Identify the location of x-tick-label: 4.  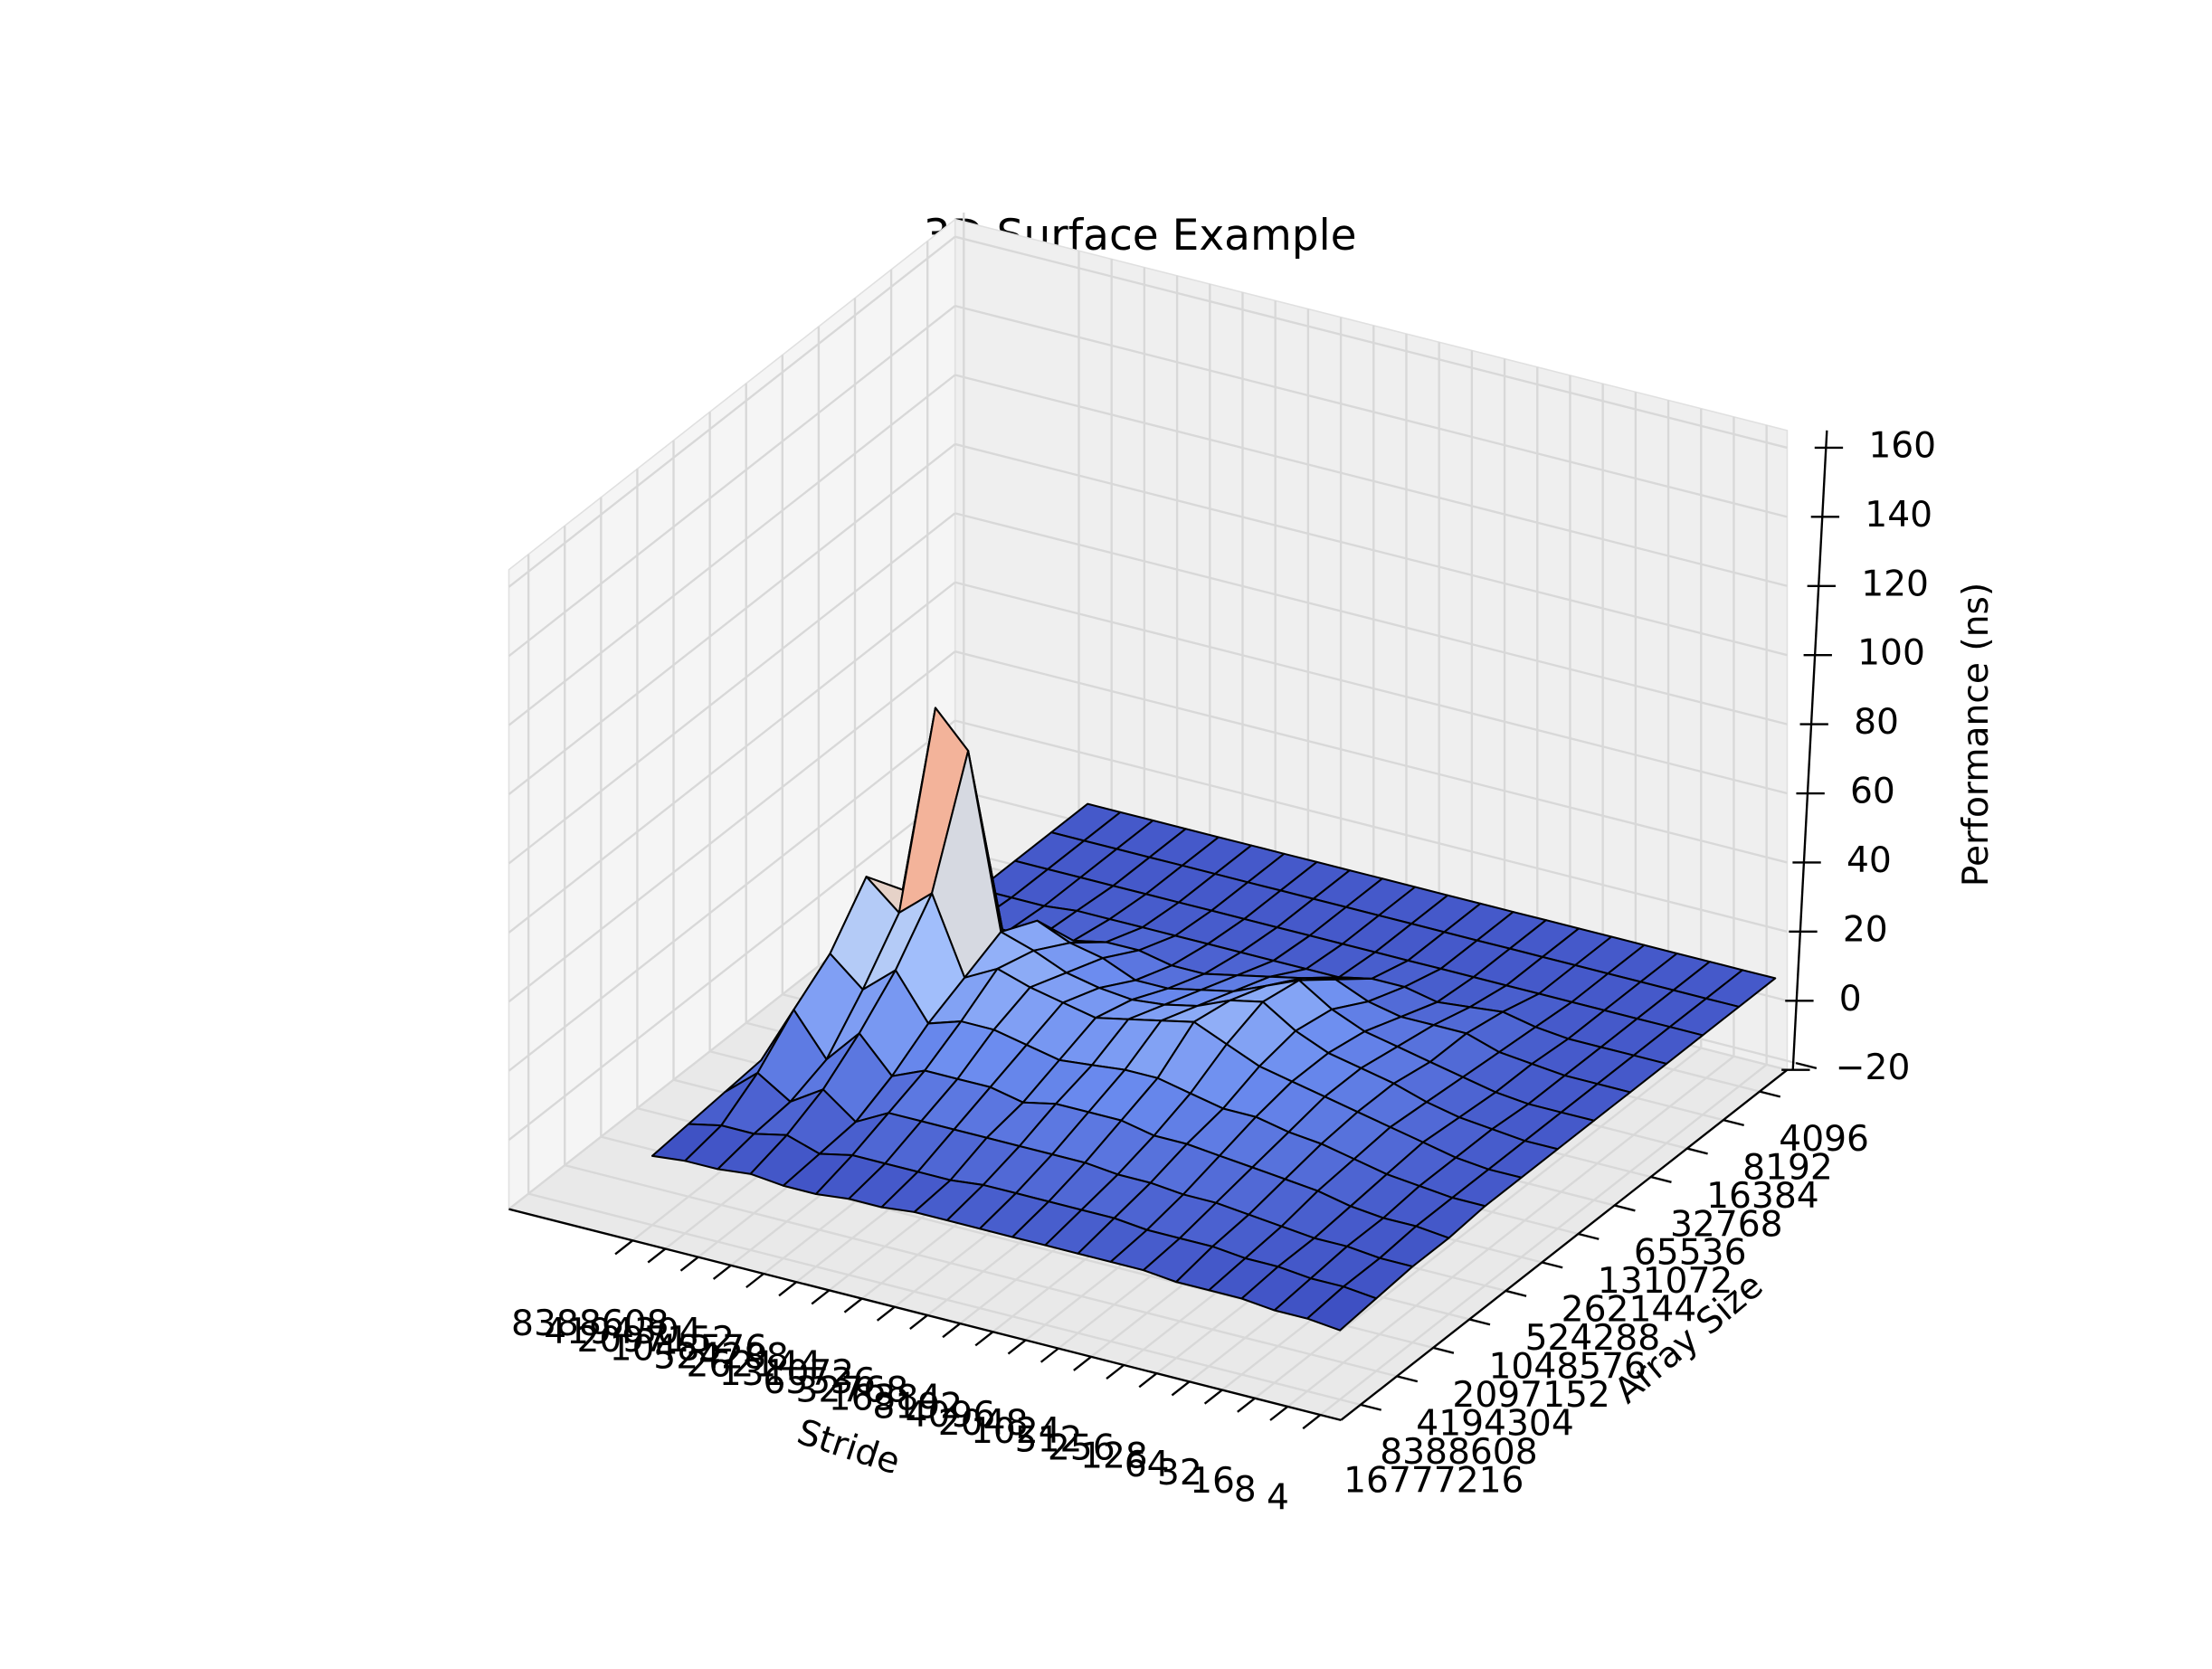
(1278, 1498).